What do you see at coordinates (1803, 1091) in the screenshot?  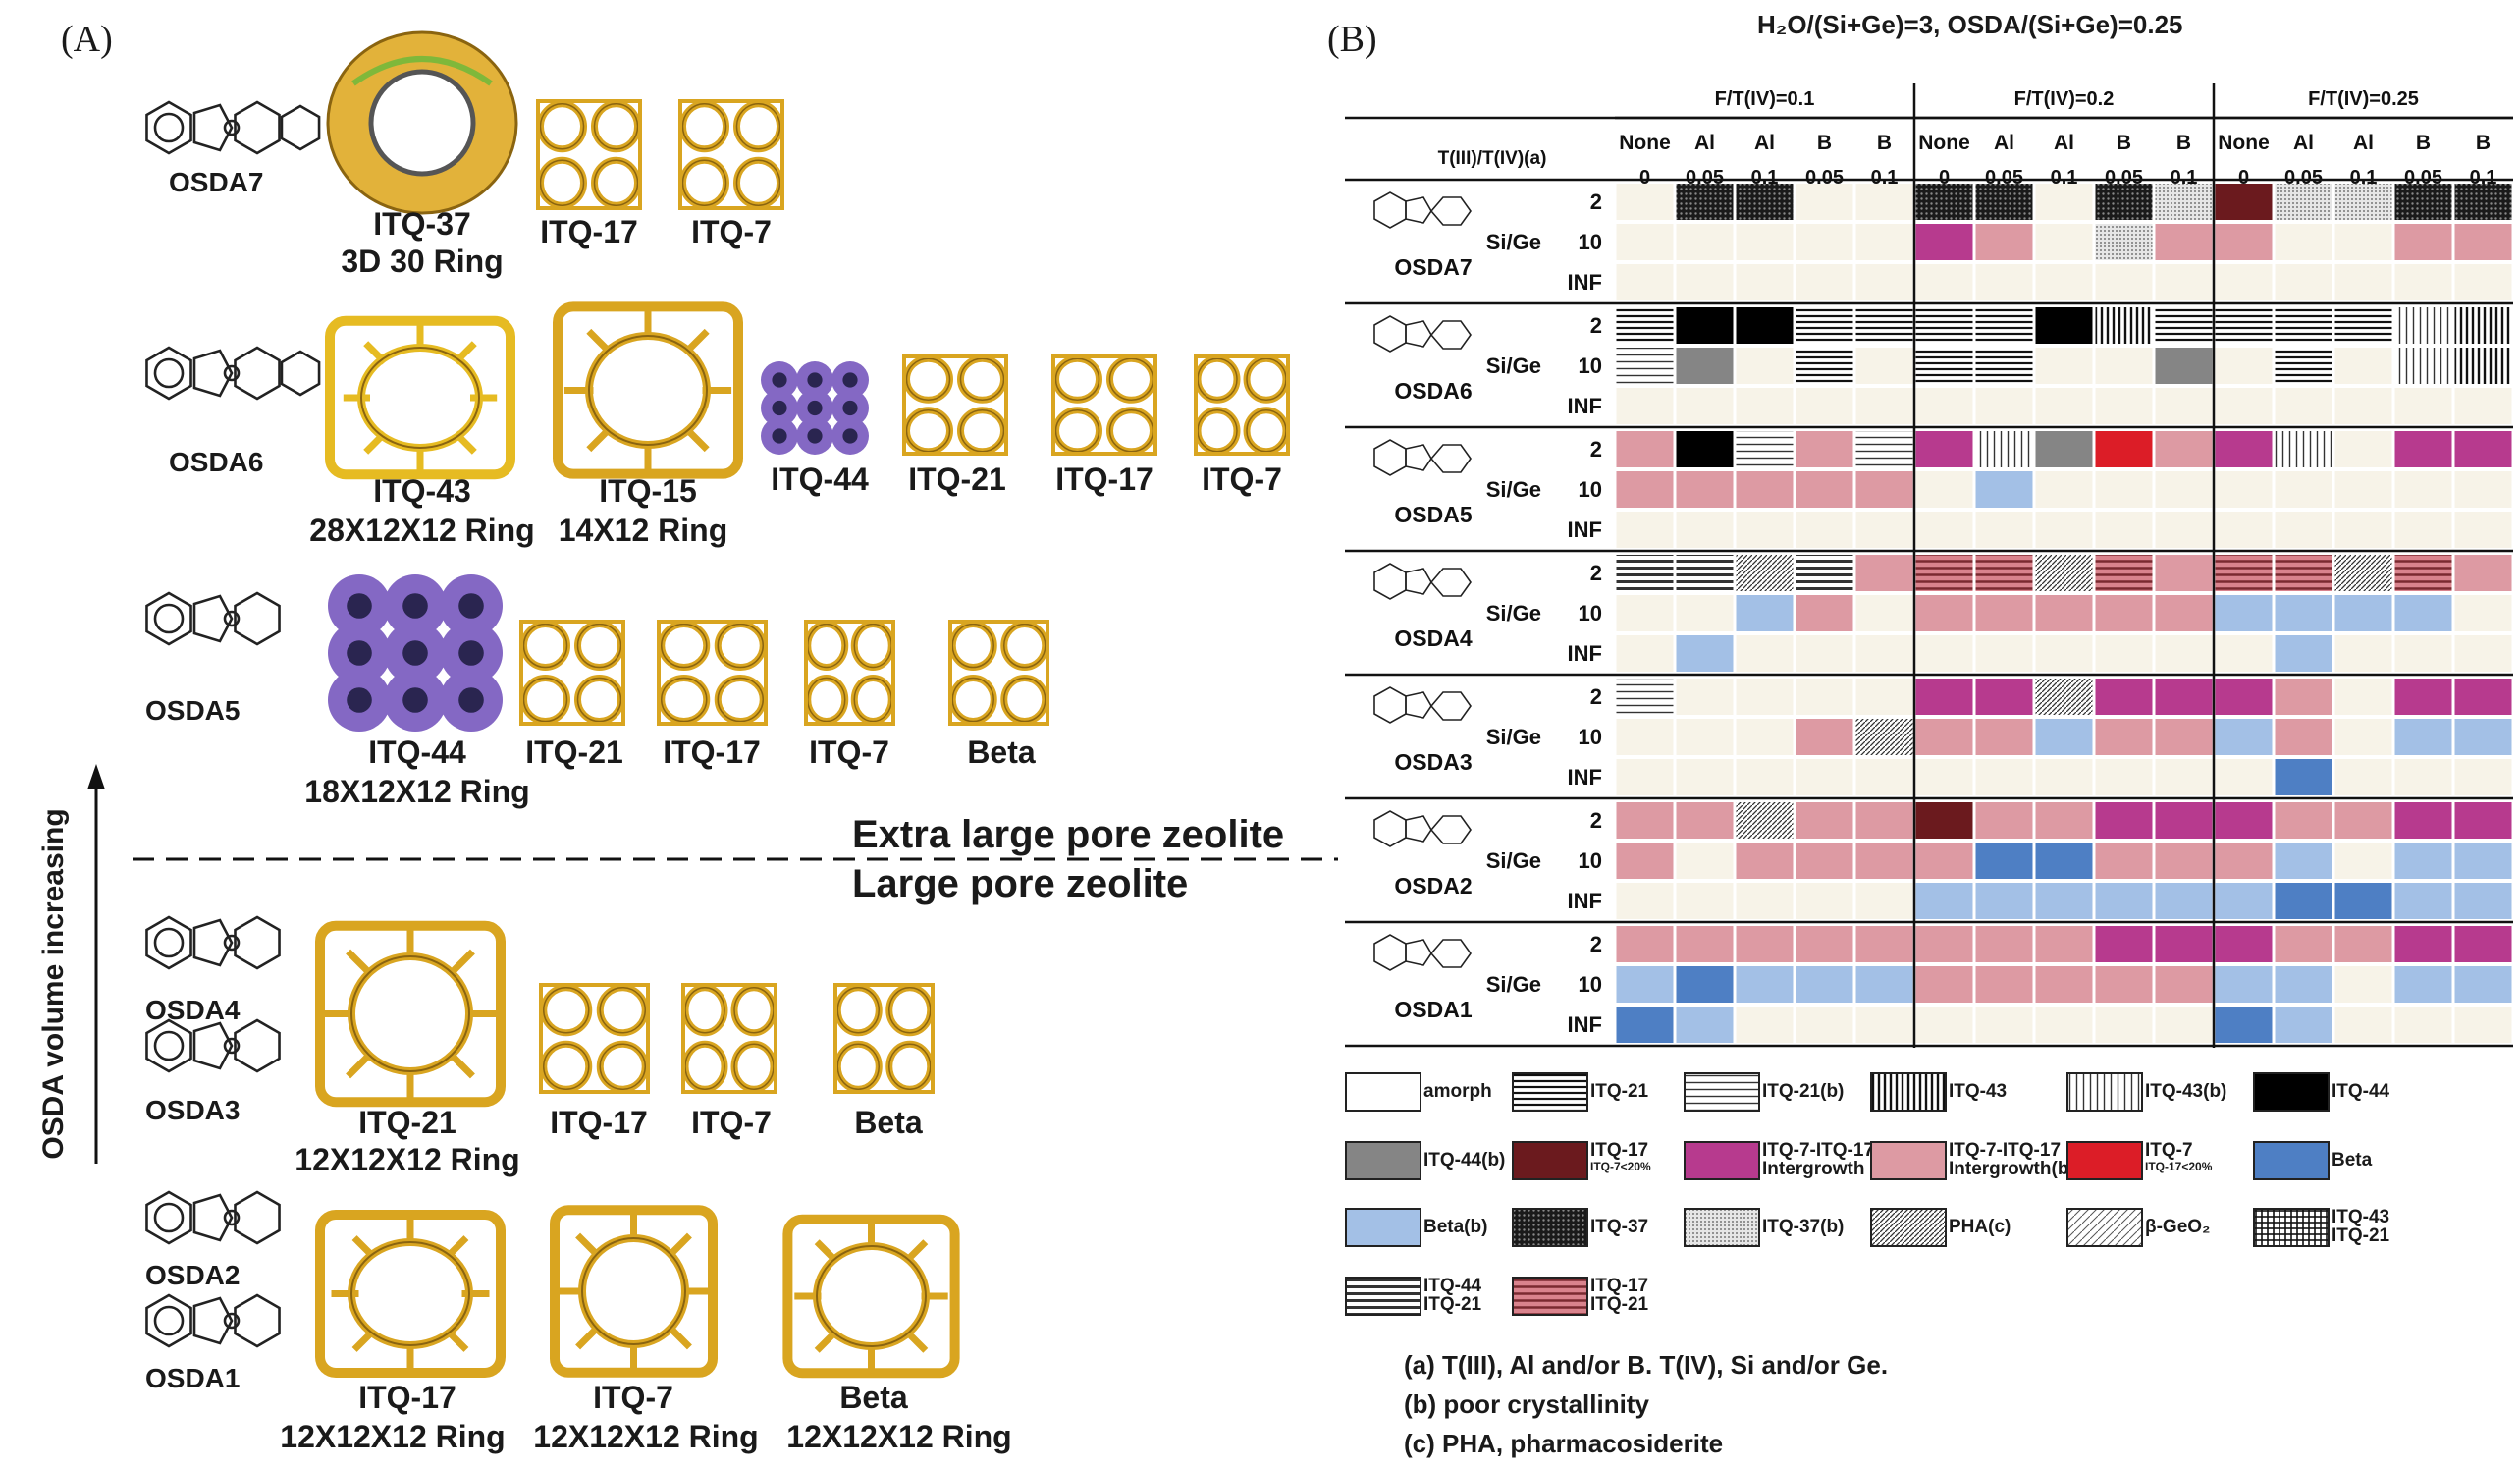 I see `legend-label: ITQ-21(b)` at bounding box center [1803, 1091].